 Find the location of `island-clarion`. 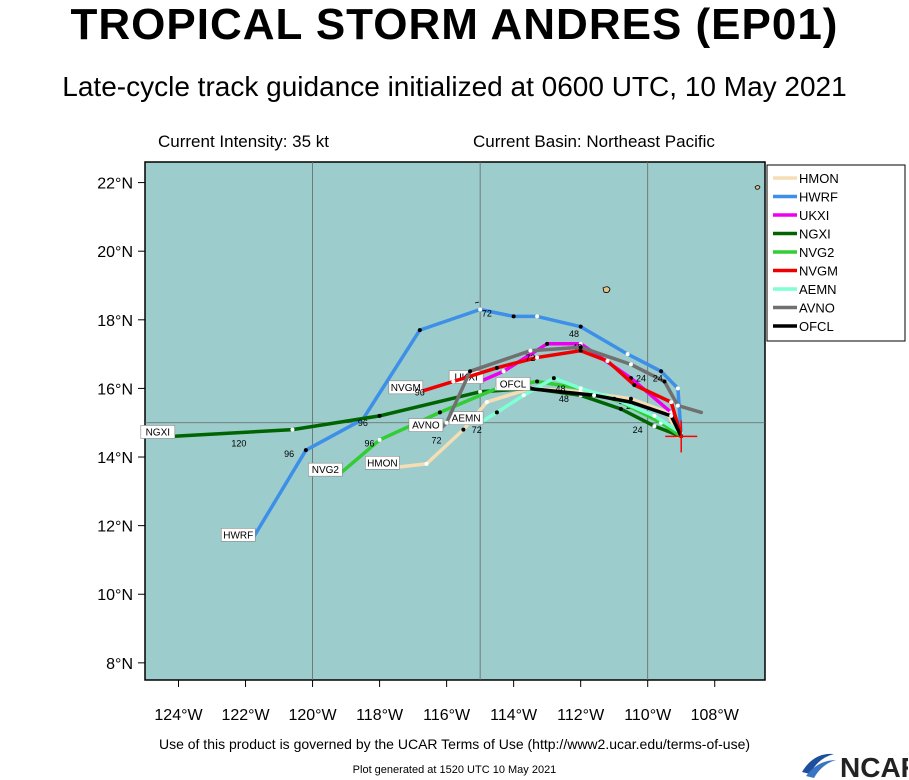

island-clarion is located at coordinates (757, 187).